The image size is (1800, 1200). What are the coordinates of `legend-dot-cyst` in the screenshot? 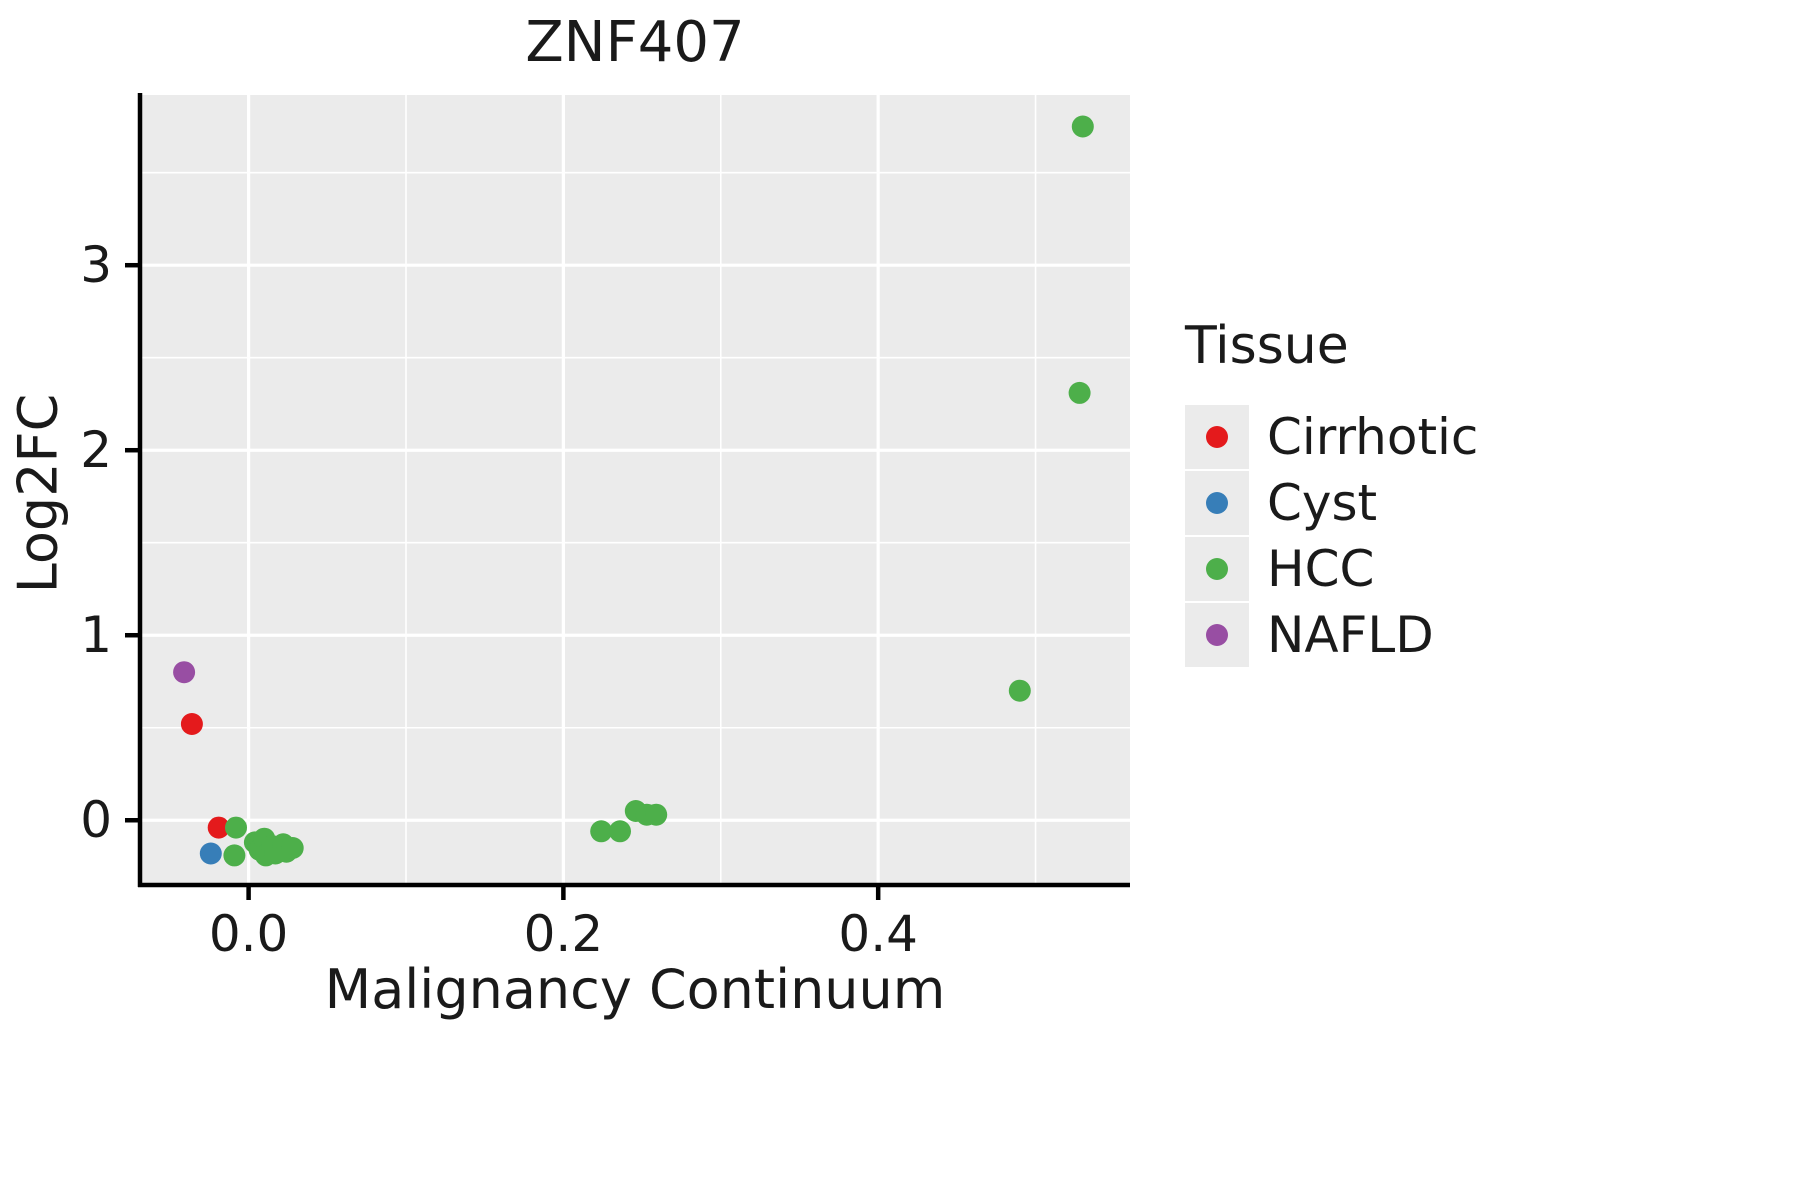 It's located at (1217, 503).